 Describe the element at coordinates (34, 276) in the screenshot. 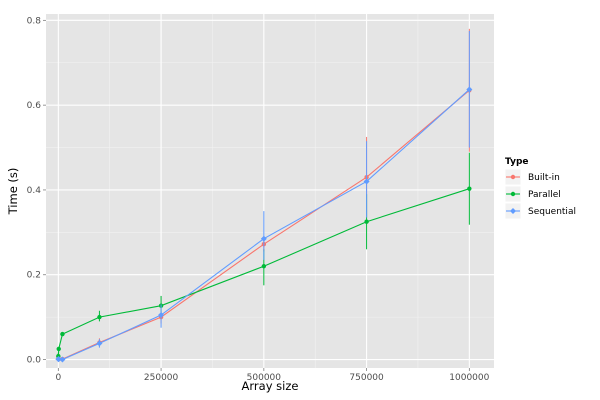

I see `y-tick-label: 0.2` at that location.